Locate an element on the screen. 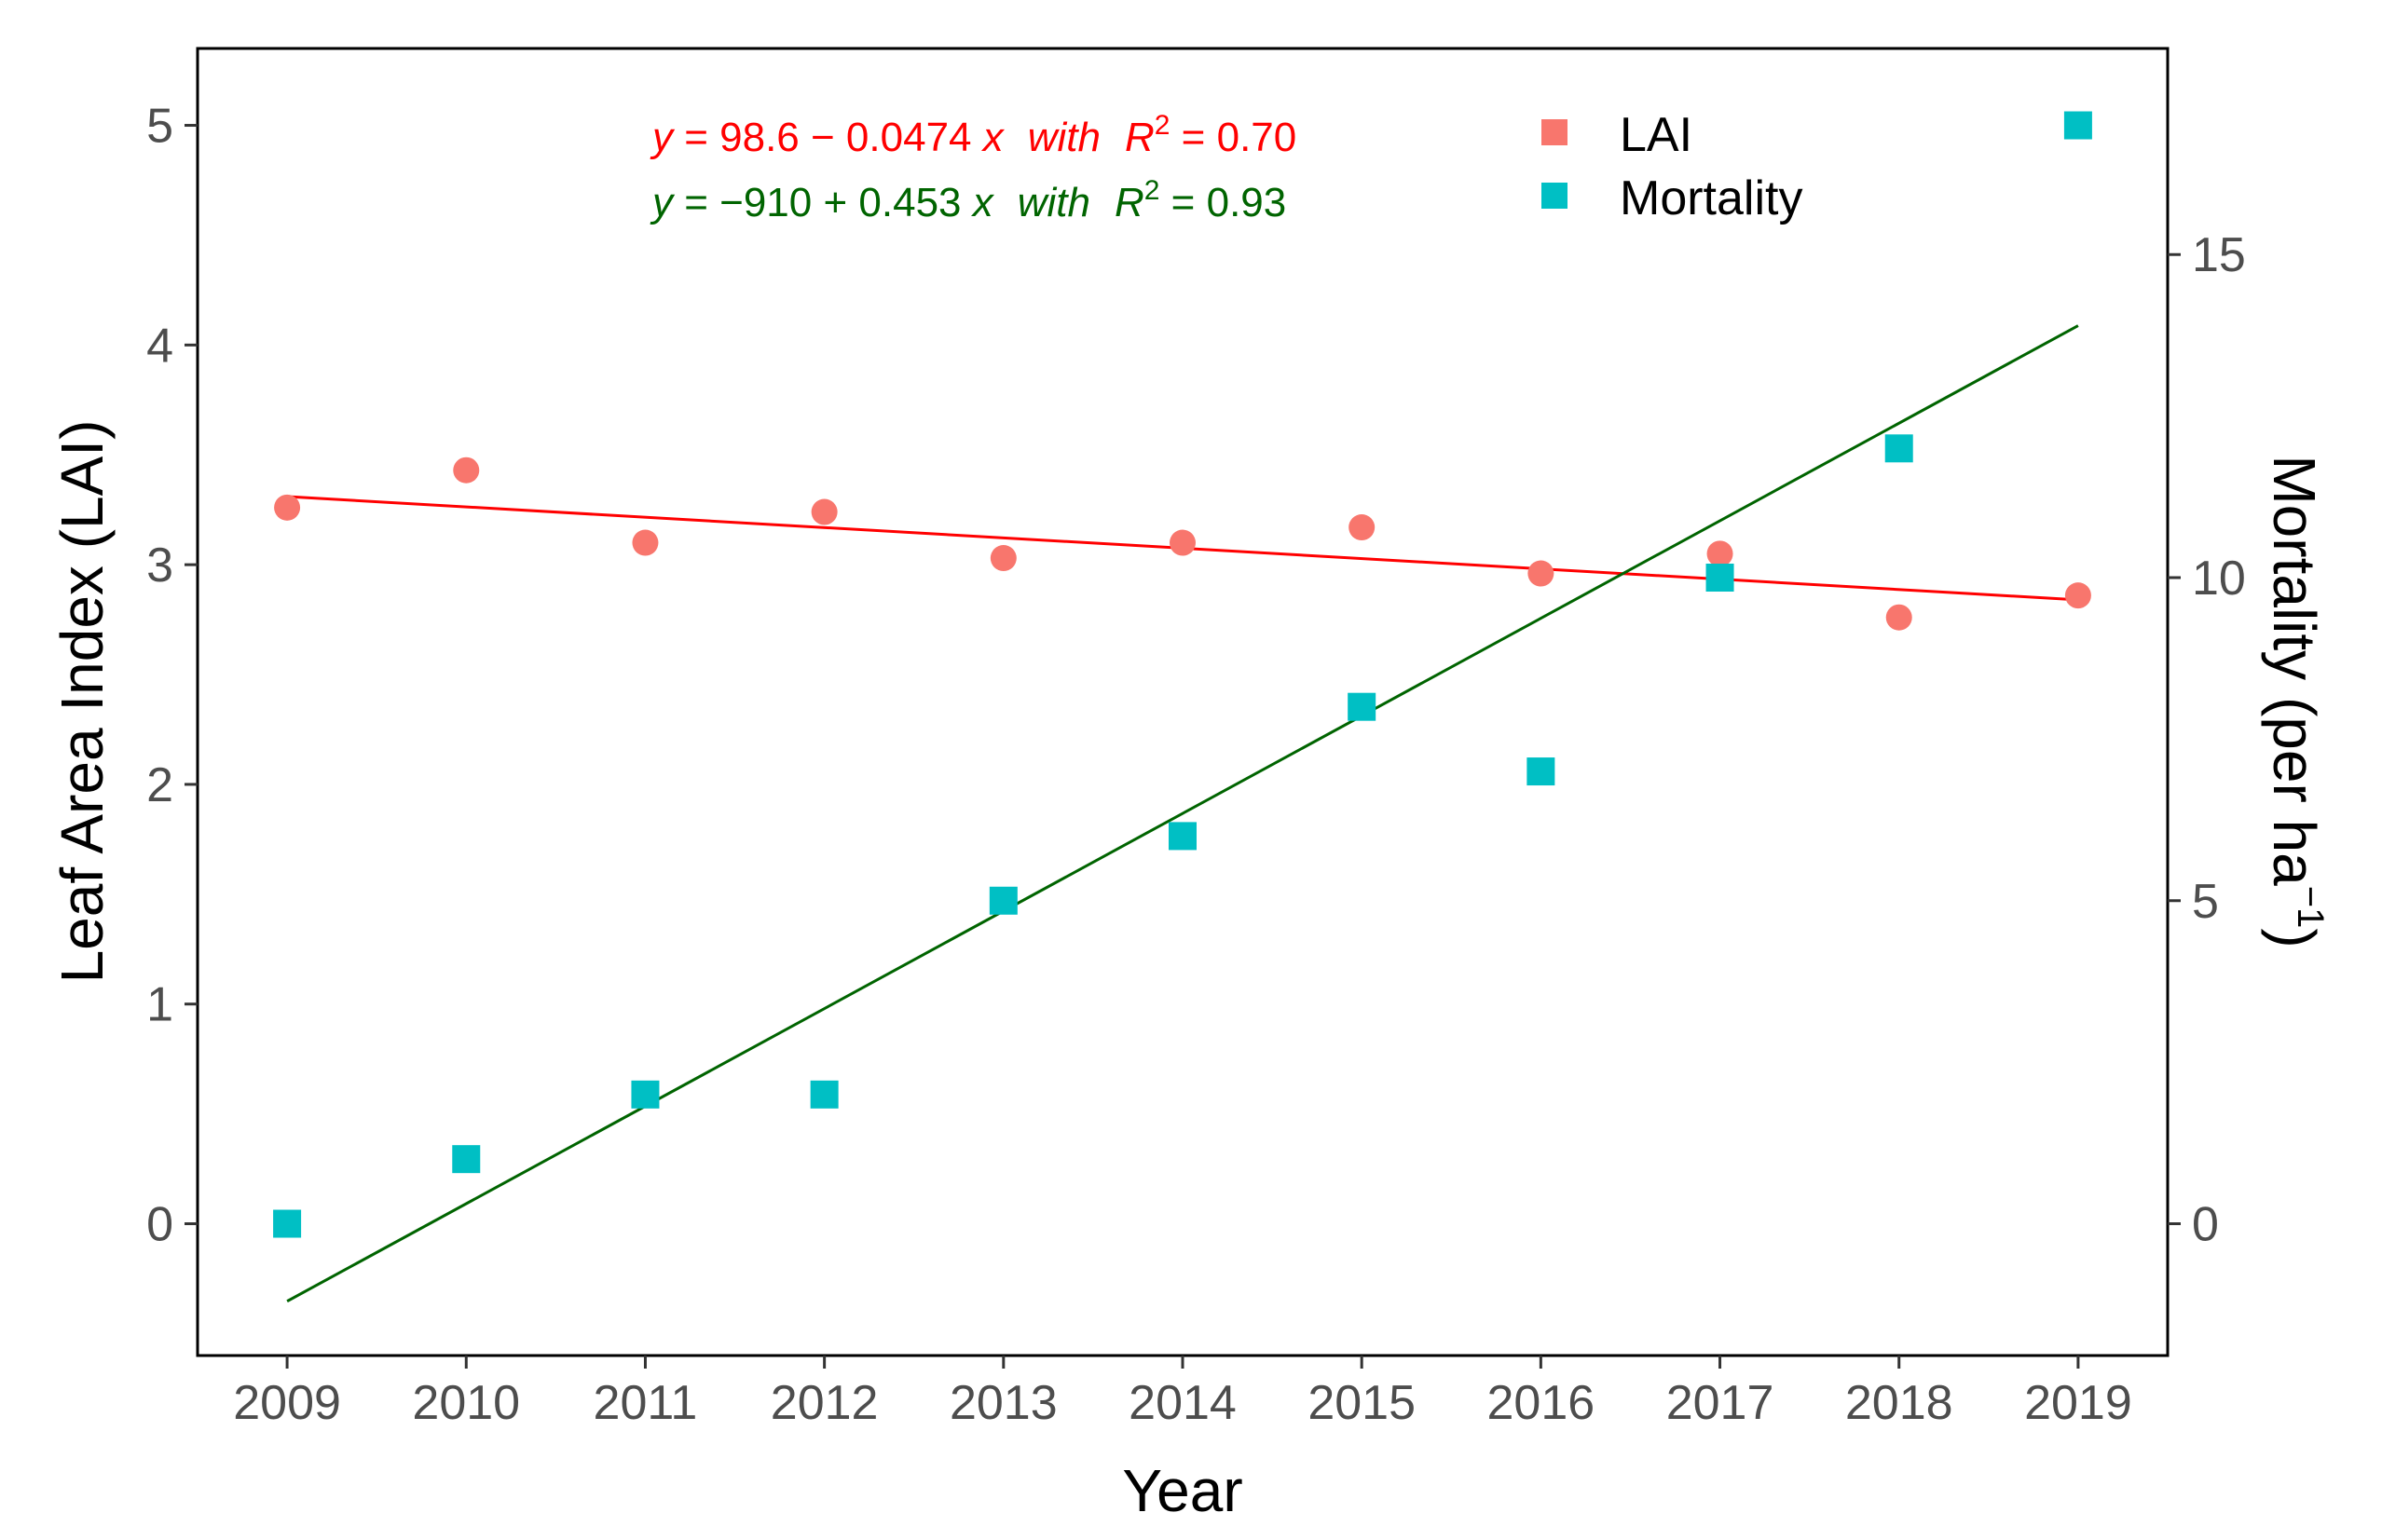 This screenshot has width=2382, height=1540. mortality-fit-equation: y = −910 + 0.453 x with R2 = 0.93 is located at coordinates (968, 200).